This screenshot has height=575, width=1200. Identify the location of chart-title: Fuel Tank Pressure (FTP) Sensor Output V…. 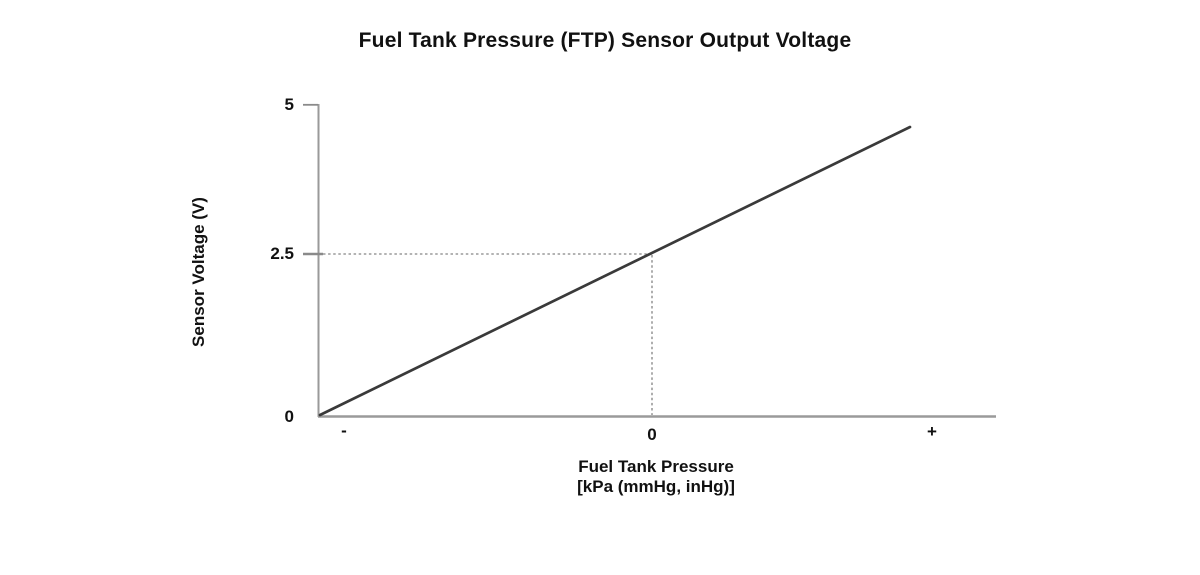
(605, 40).